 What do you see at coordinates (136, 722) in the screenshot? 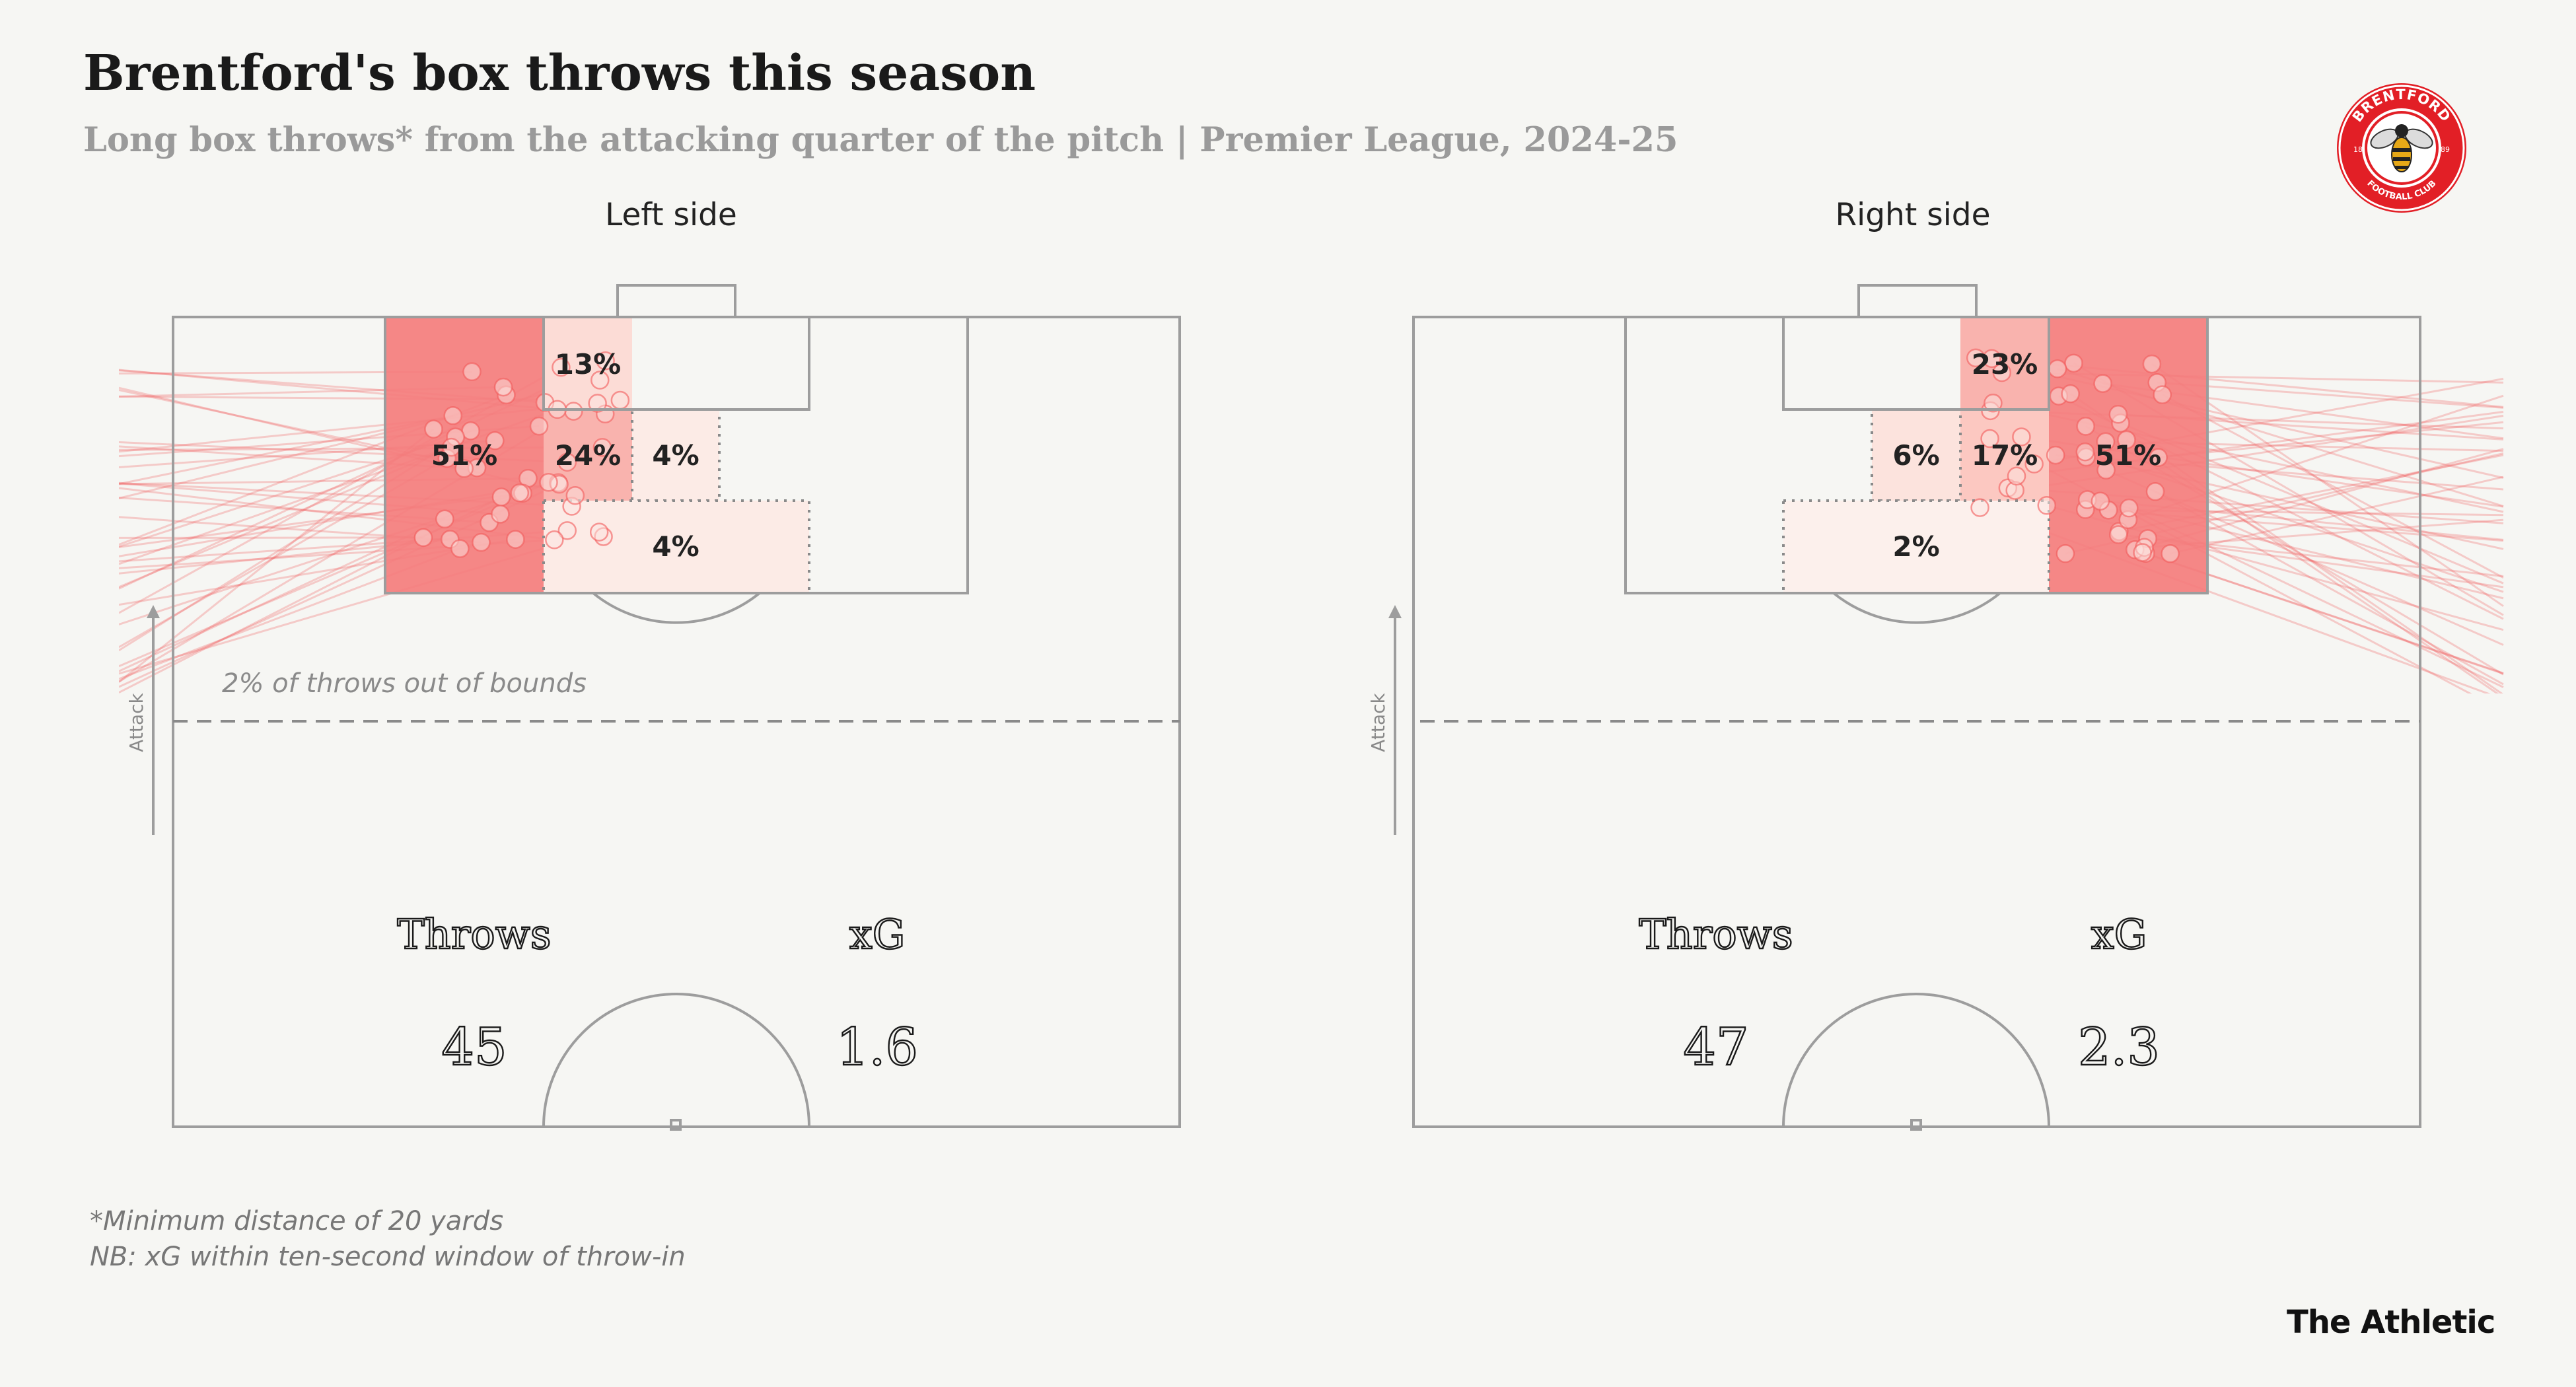
I see `attack-label-left: Attack` at bounding box center [136, 722].